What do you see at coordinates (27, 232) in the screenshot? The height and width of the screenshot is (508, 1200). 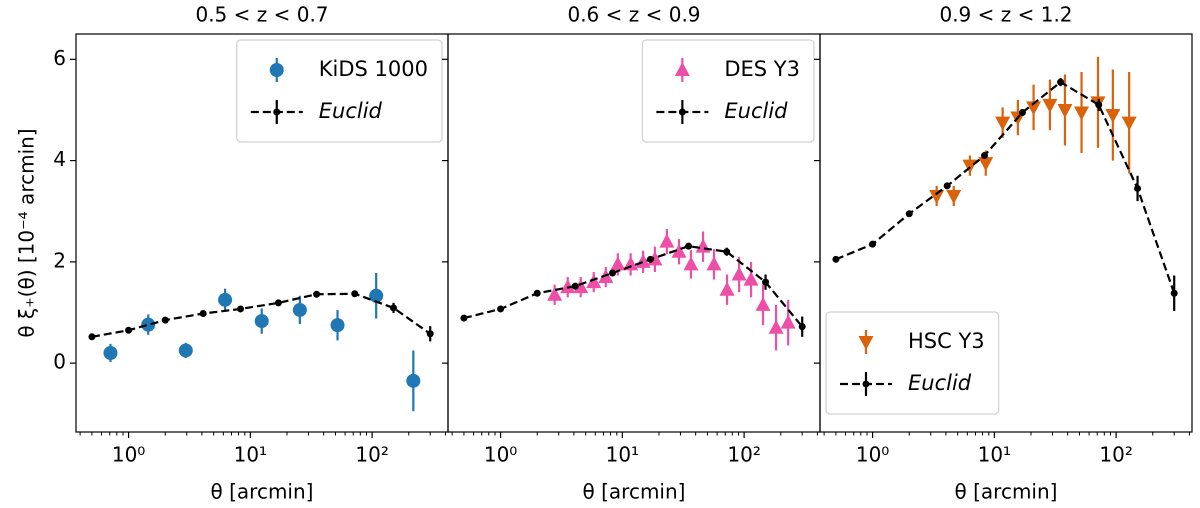 I see `y-axis-label: θ ξ₊(θ) [10⁻⁴ arcmin]` at bounding box center [27, 232].